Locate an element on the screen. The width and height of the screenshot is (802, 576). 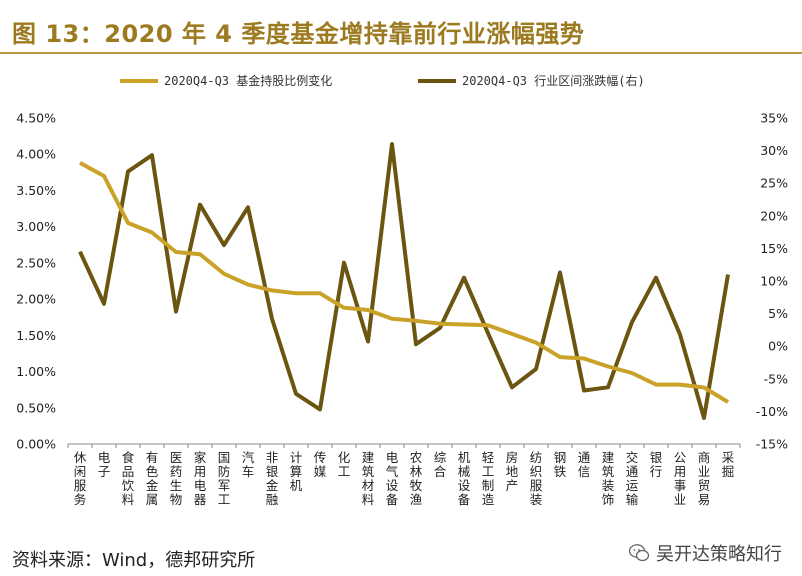
category-label: 建筑装饰 is located at coordinates (608, 478).